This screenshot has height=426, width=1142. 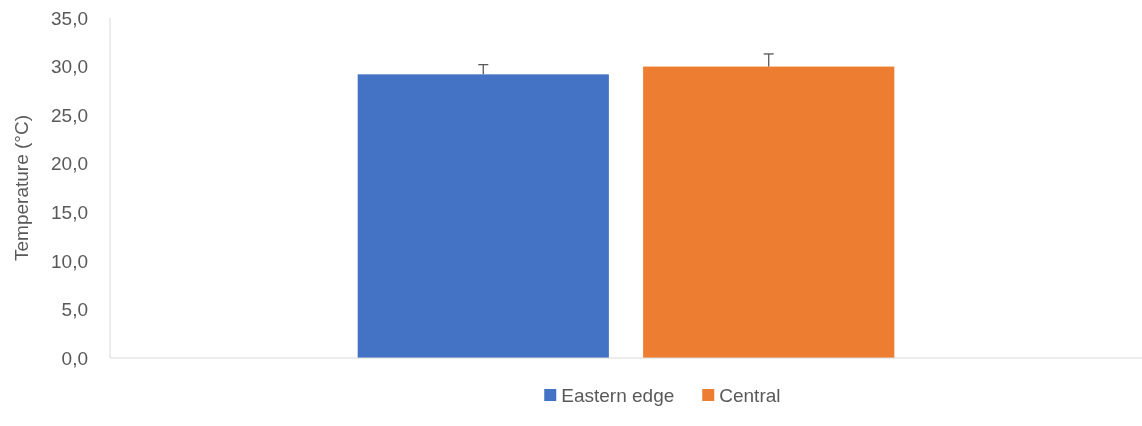 What do you see at coordinates (750, 395) in the screenshot?
I see `legend-label: Central` at bounding box center [750, 395].